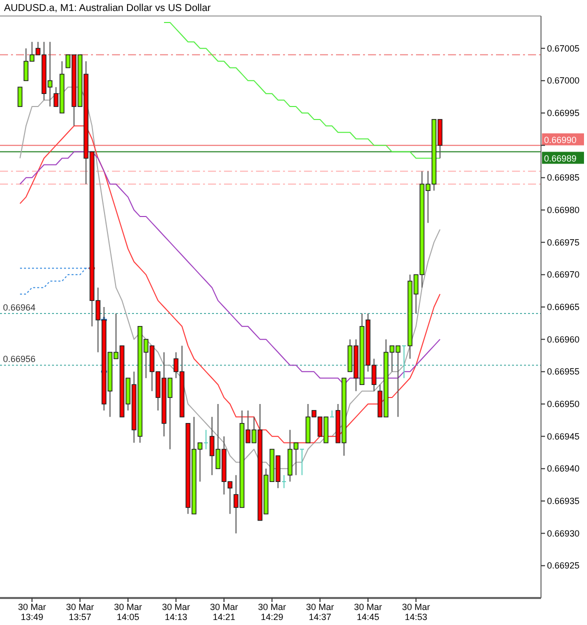 The image size is (587, 625). I want to click on y-tick-label: 0.66980, so click(563, 210).